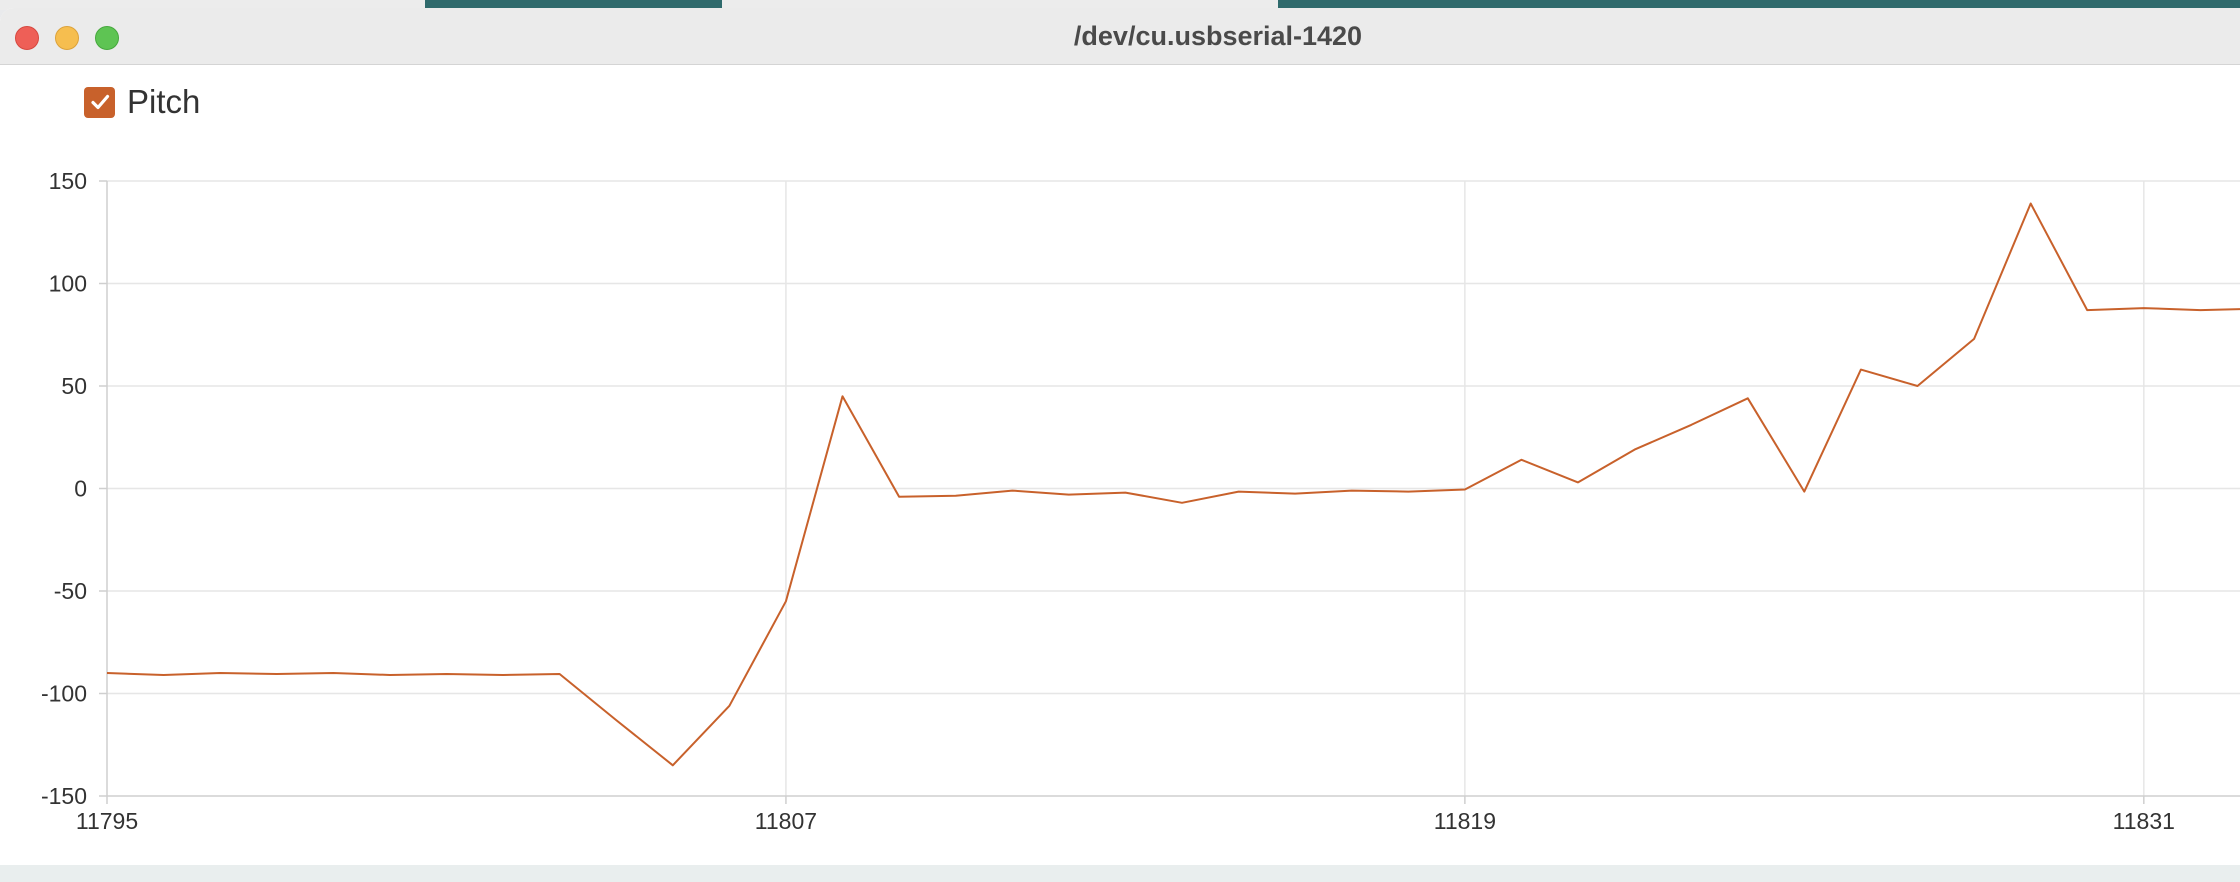  I want to click on legend-label-pitch: Pitch, so click(164, 101).